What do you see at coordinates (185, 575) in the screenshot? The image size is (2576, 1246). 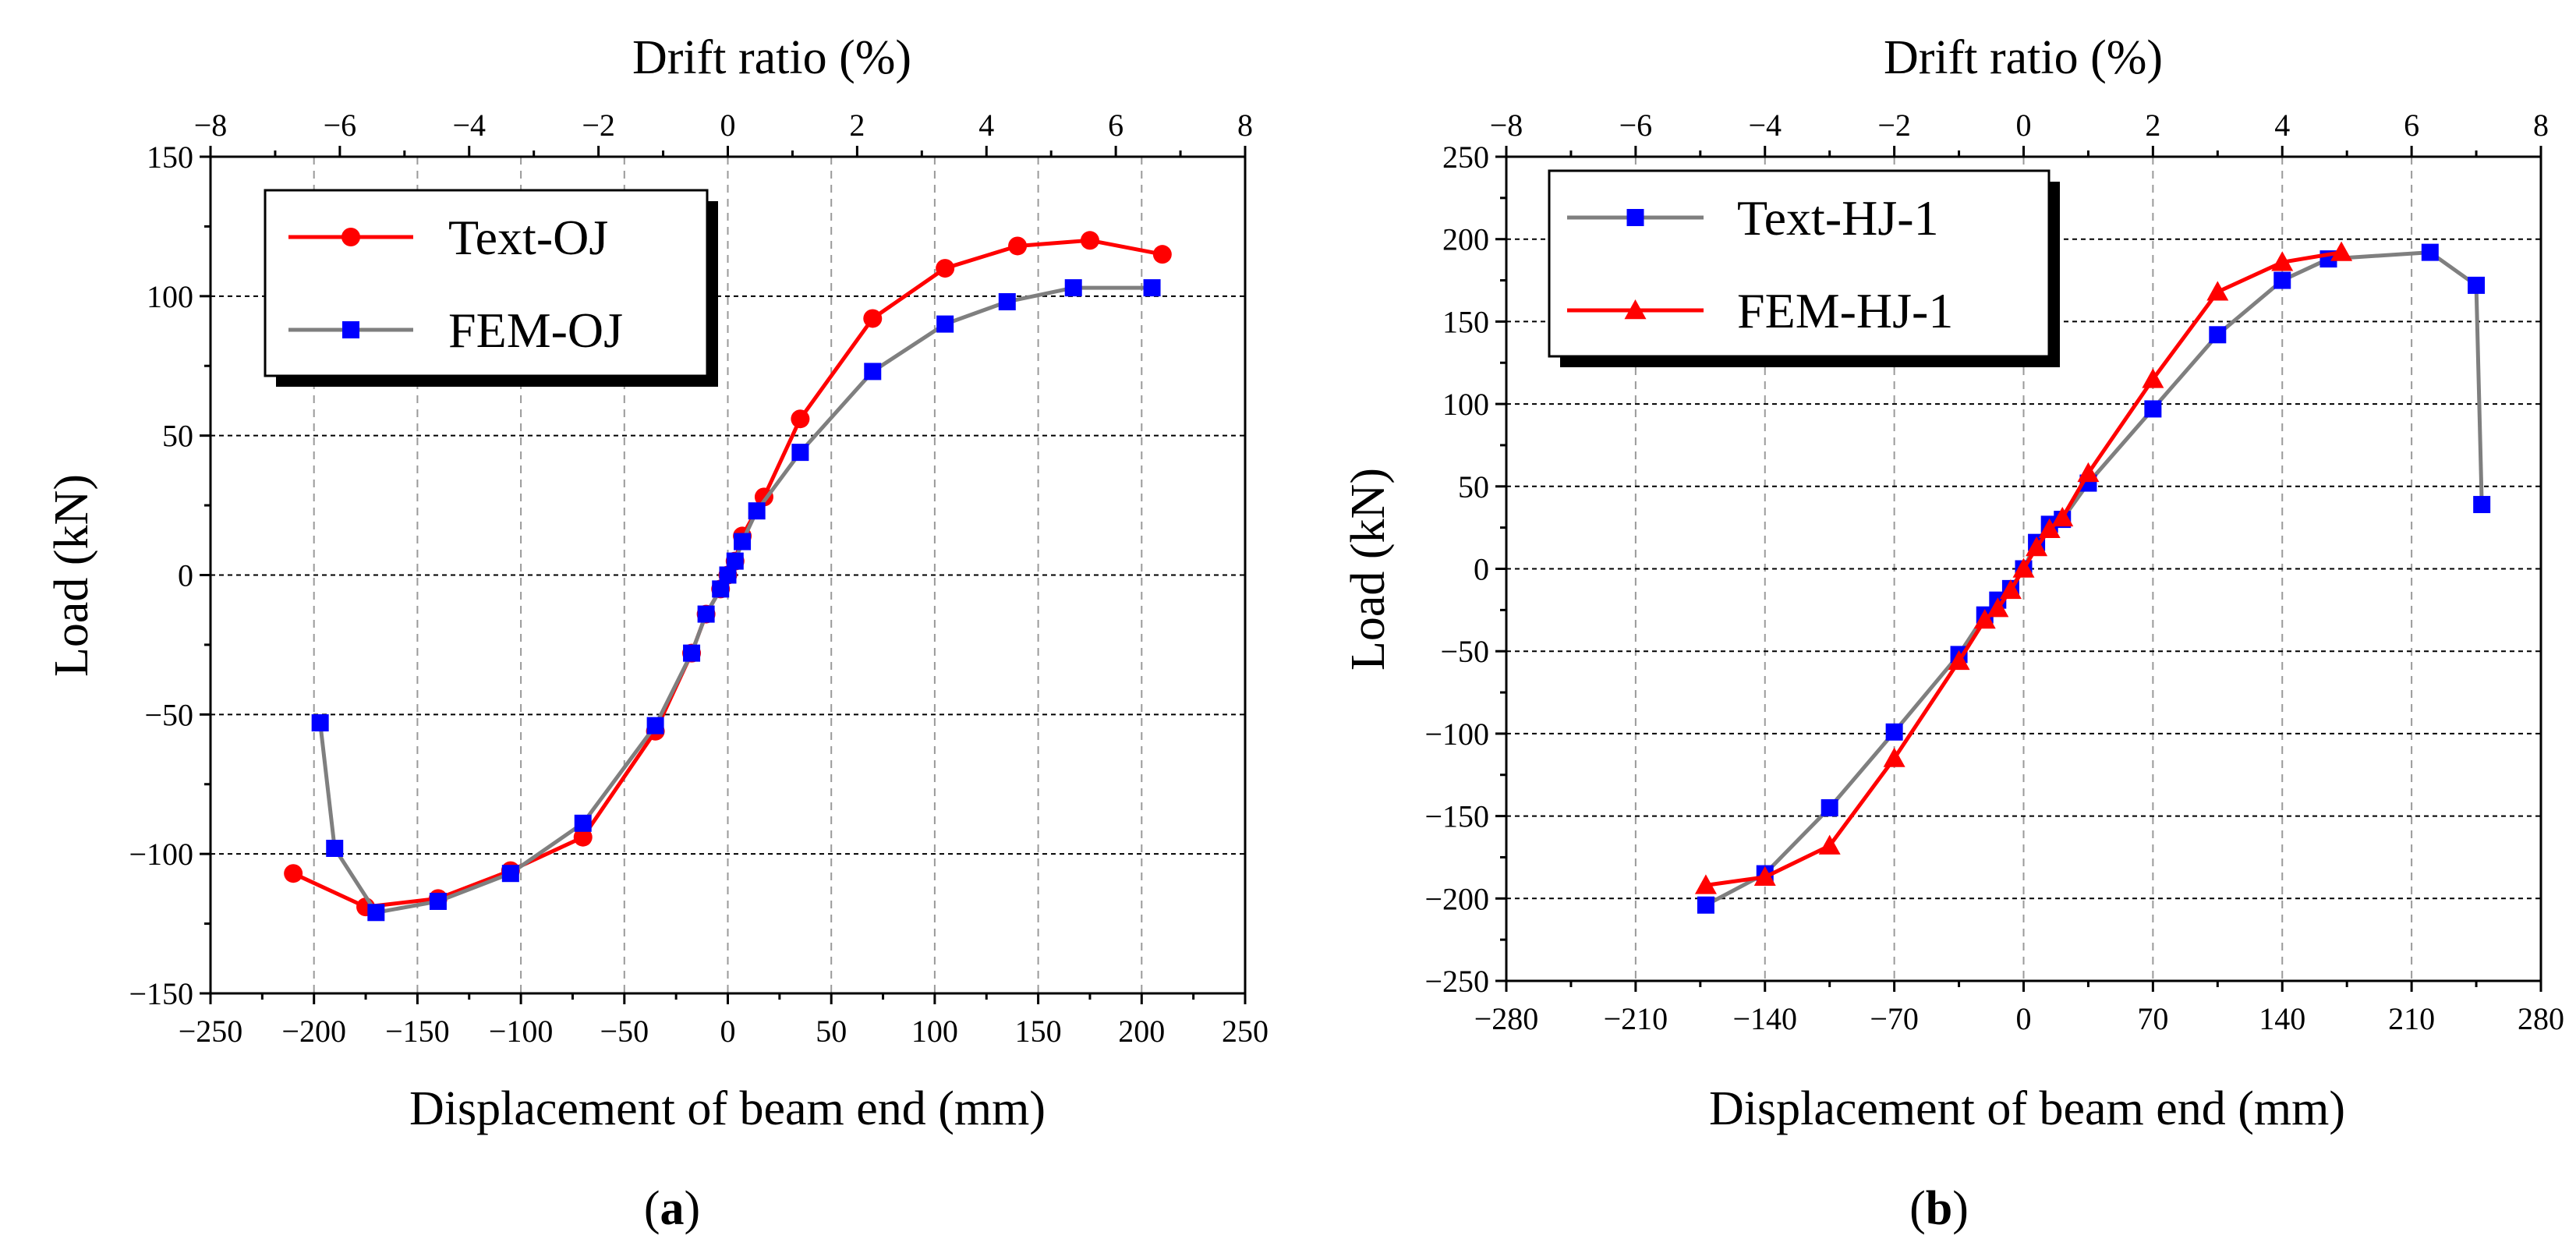 I see `y-tick-label: 0` at bounding box center [185, 575].